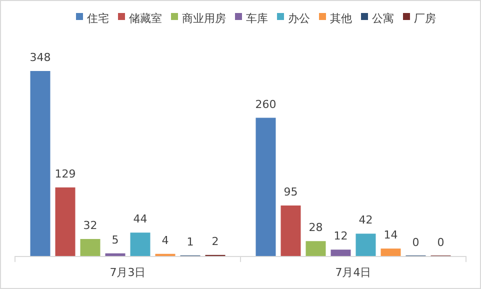 Image resolution: width=481 pixels, height=289 pixels. I want to click on legend-label: 商业用房, so click(204, 18).